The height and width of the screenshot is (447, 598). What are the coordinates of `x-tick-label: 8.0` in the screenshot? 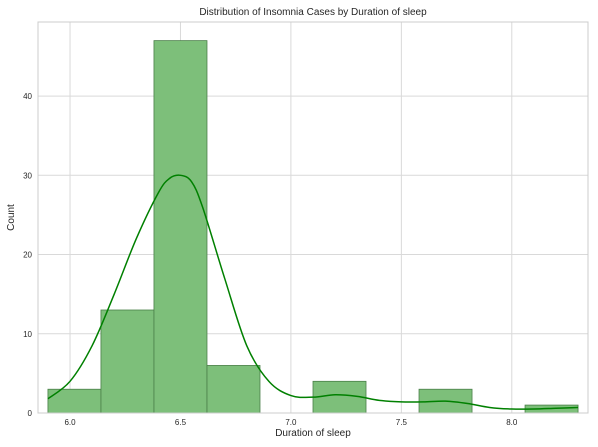 It's located at (512, 422).